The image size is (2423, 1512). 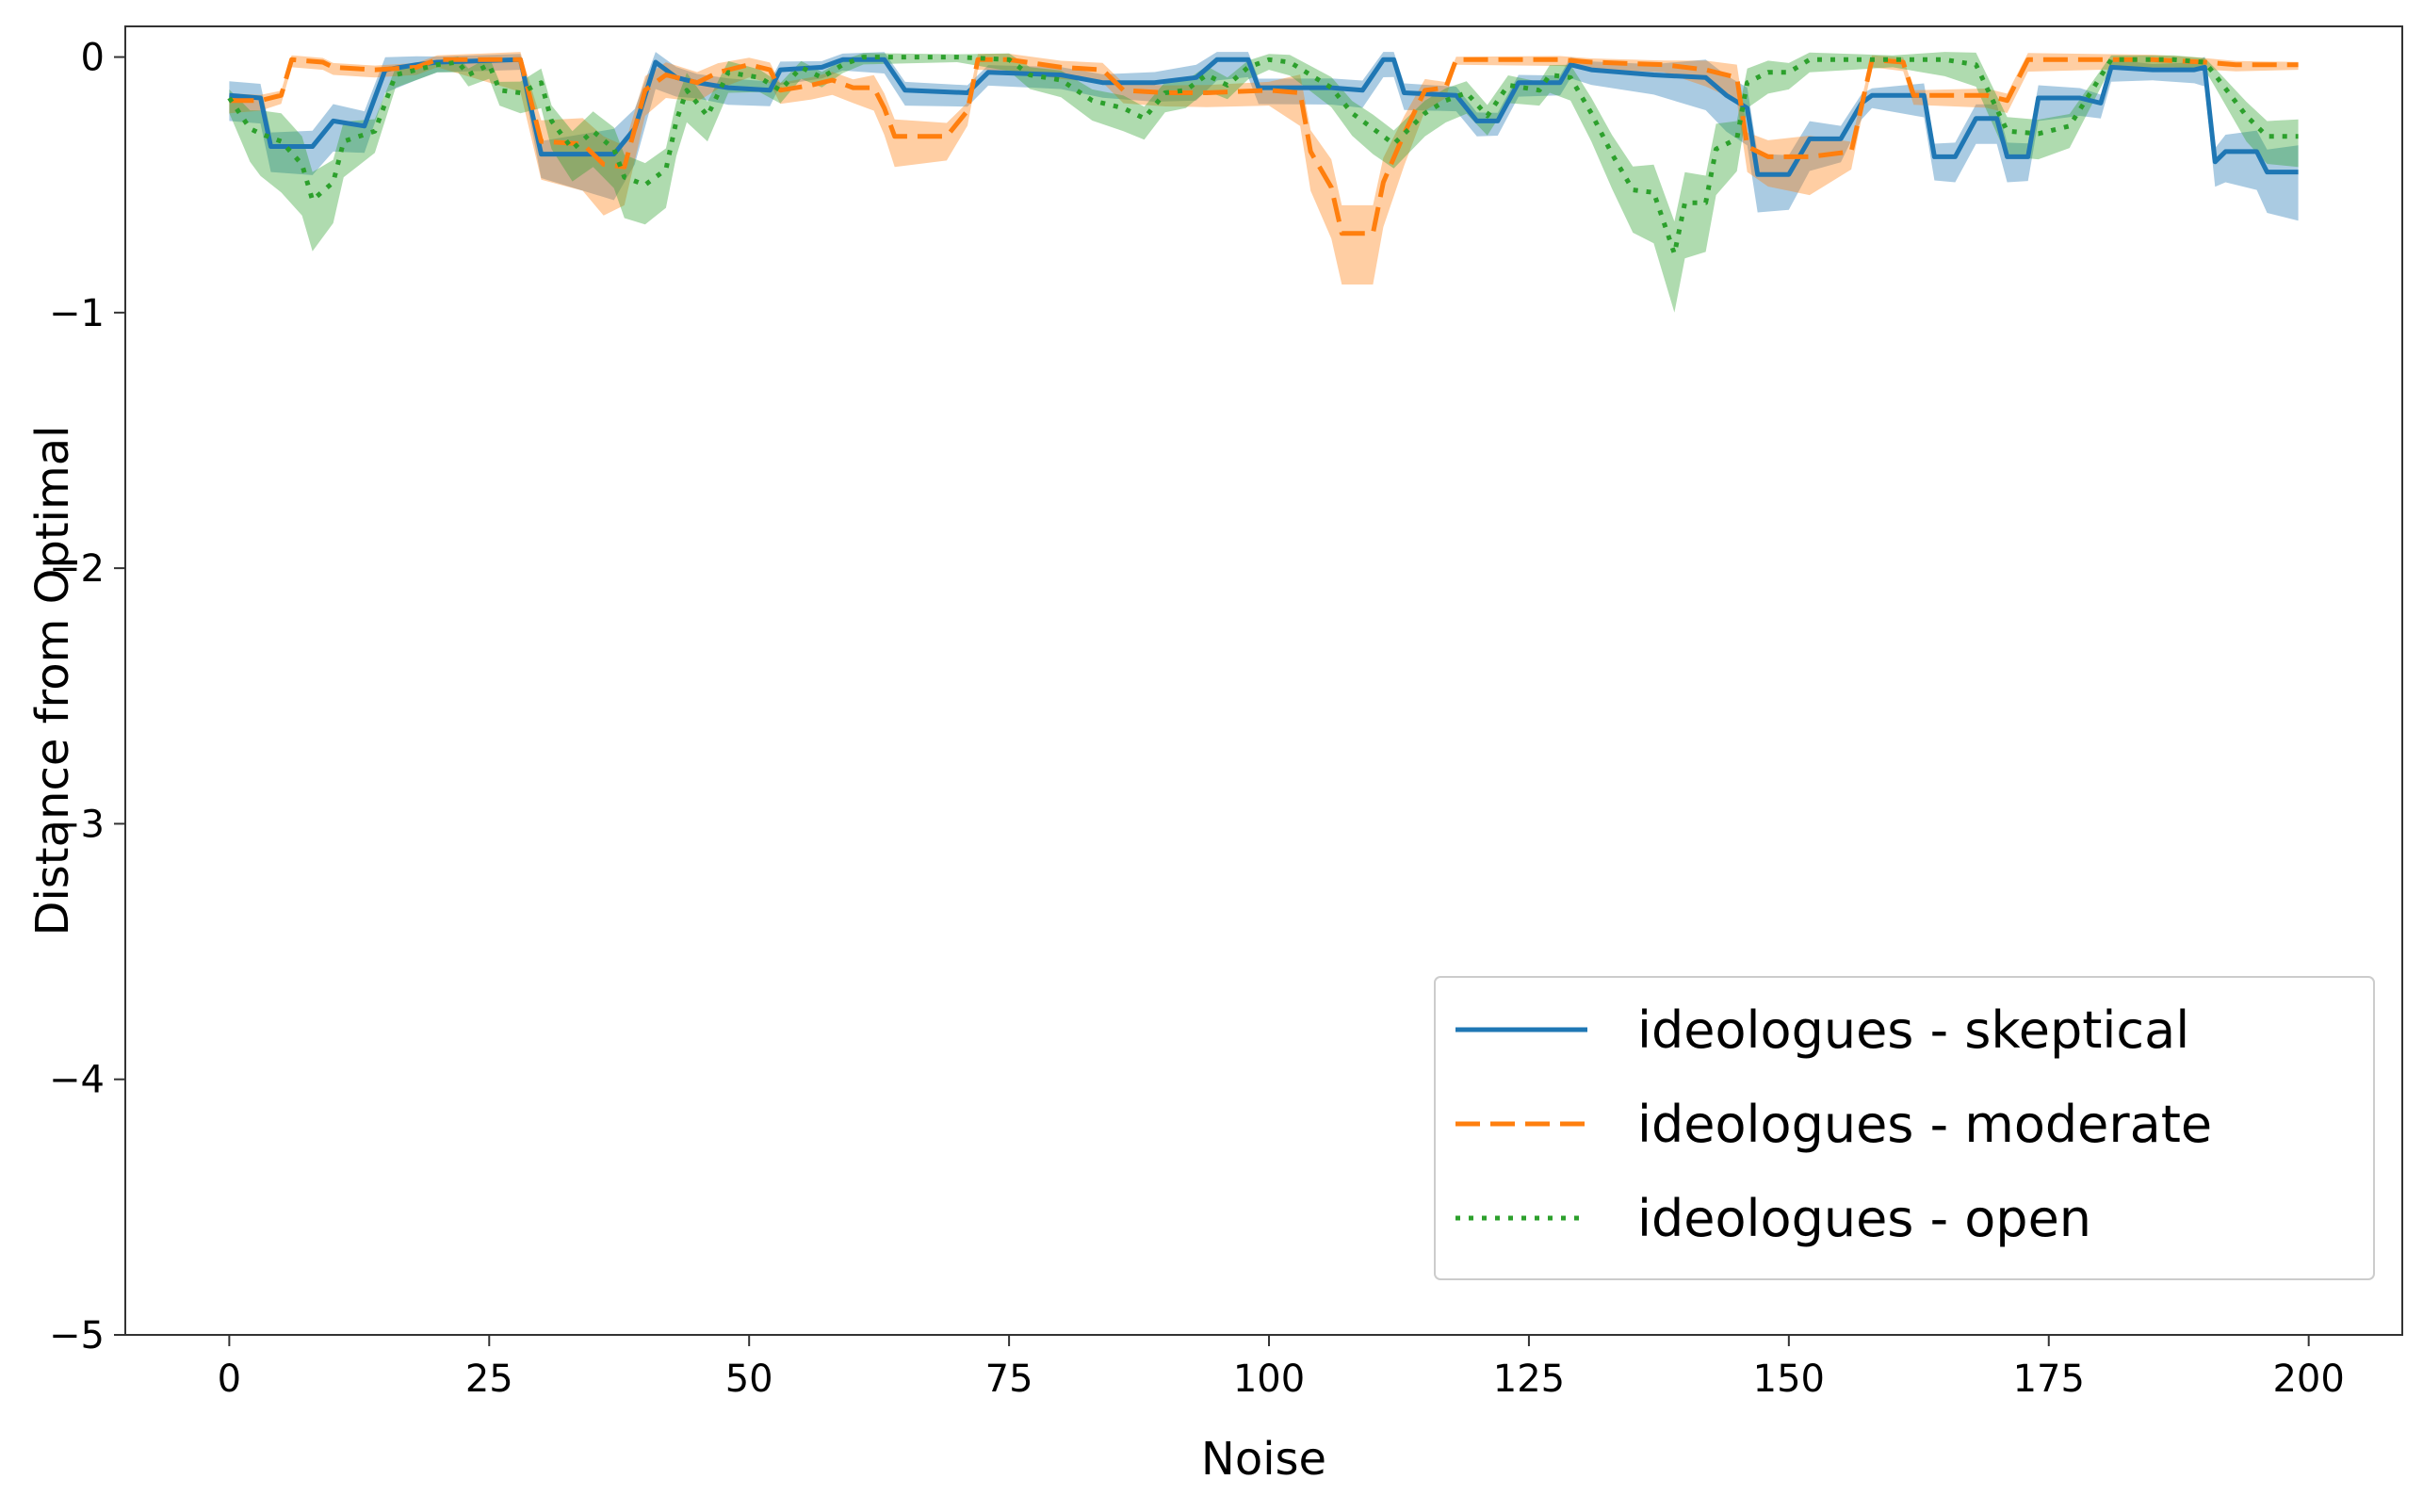 I want to click on x-axis-ticks: 0 25 50 75 100 125 150 175 200, so click(x=1281, y=1368).